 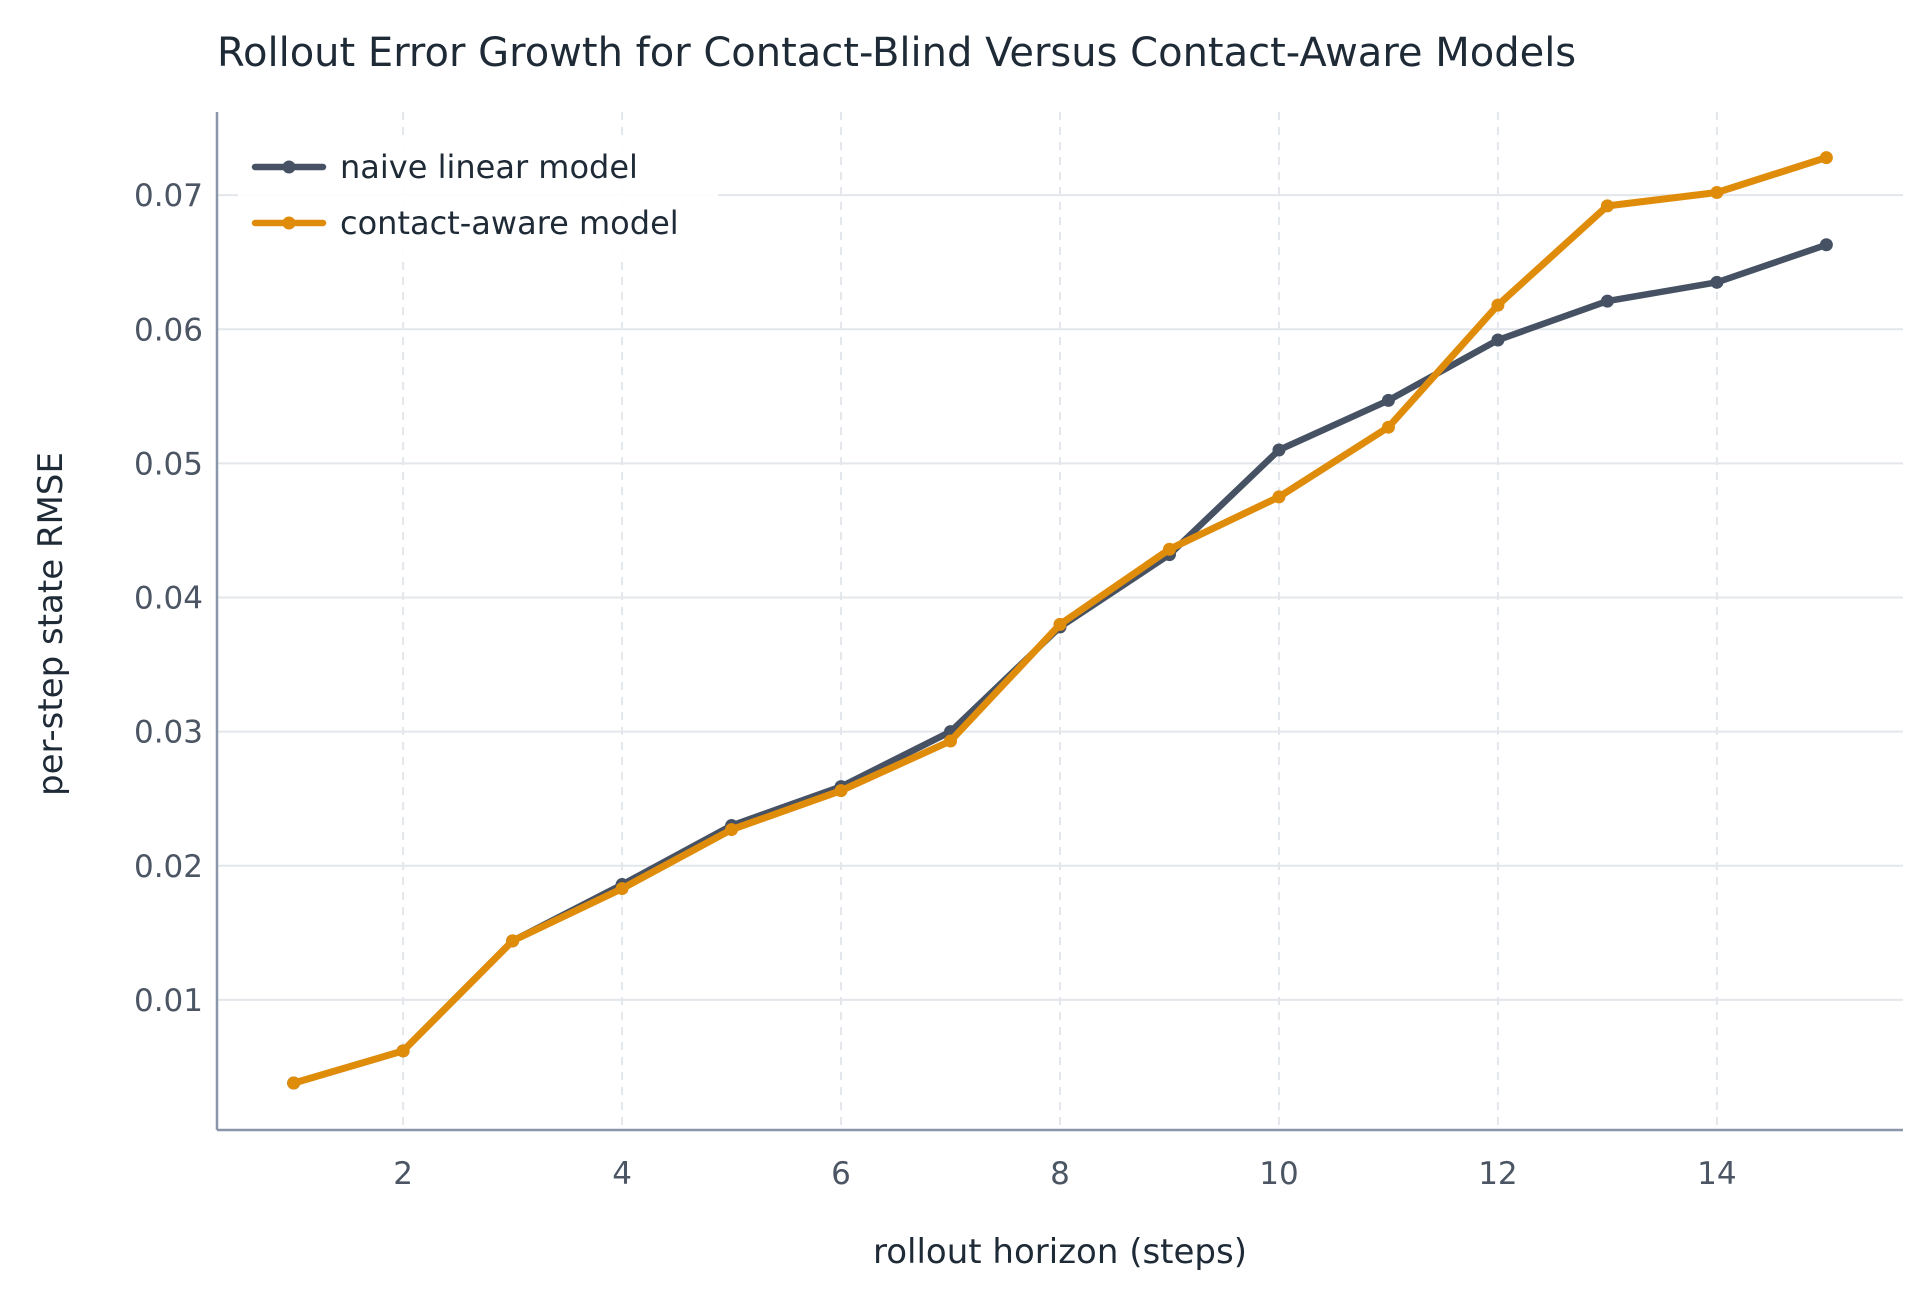 What do you see at coordinates (168, 330) in the screenshot?
I see `y-tick-label: 0.06` at bounding box center [168, 330].